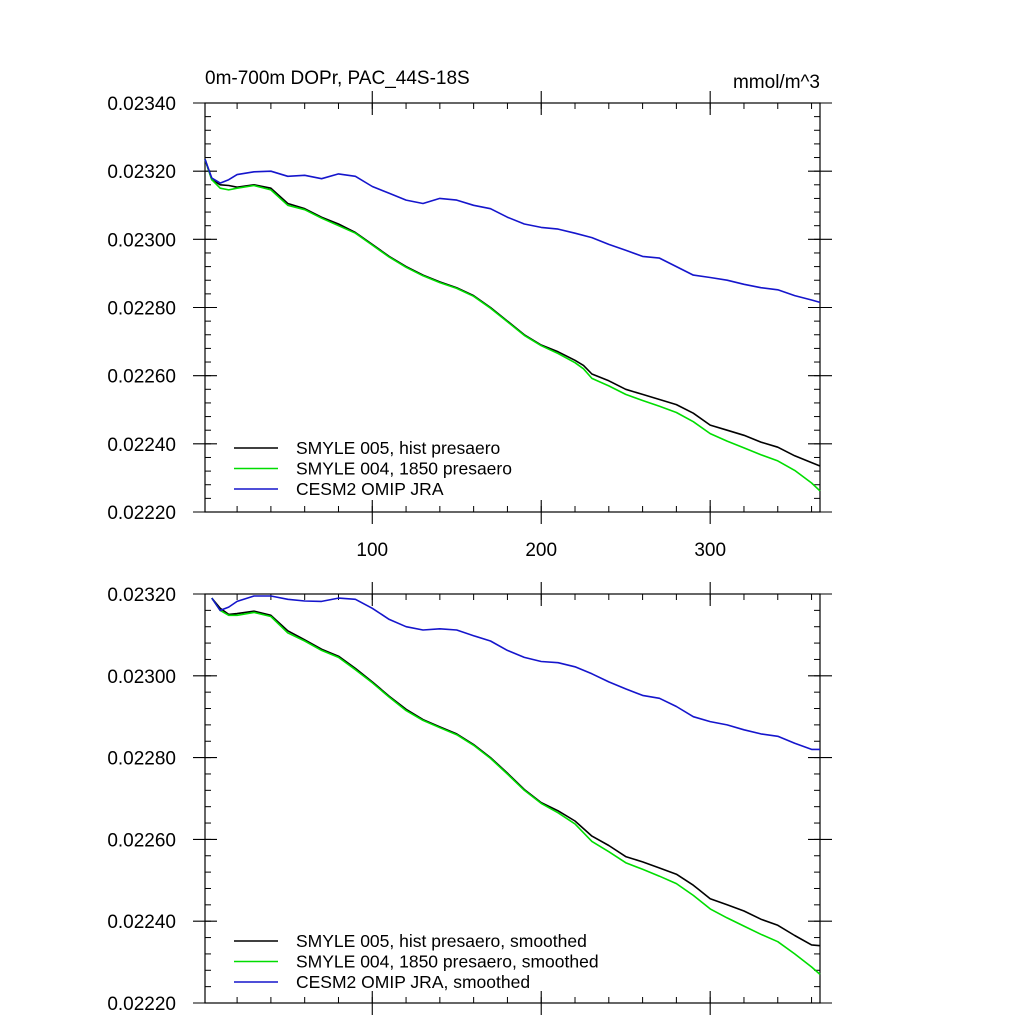  I want to click on legend-label: CESM2 OMIP JRA, smoothed, so click(413, 982).